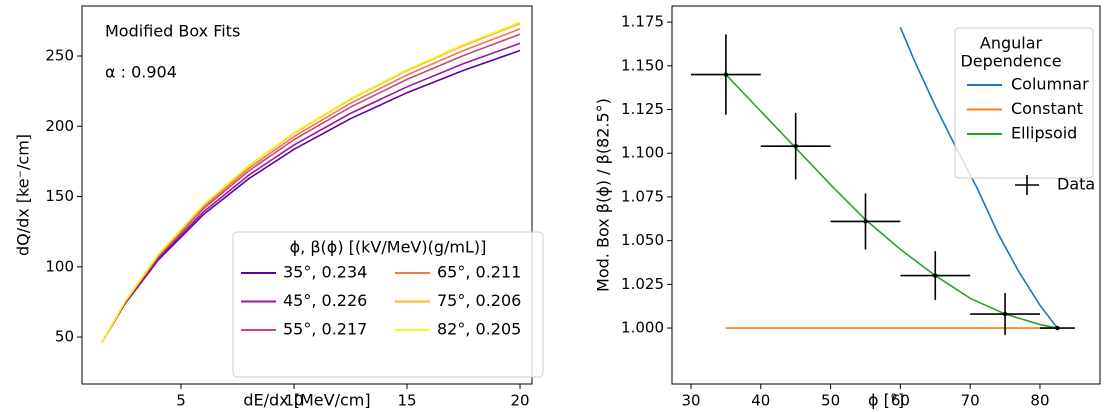  What do you see at coordinates (59, 266) in the screenshot?
I see `y-tick-label: 100` at bounding box center [59, 266].